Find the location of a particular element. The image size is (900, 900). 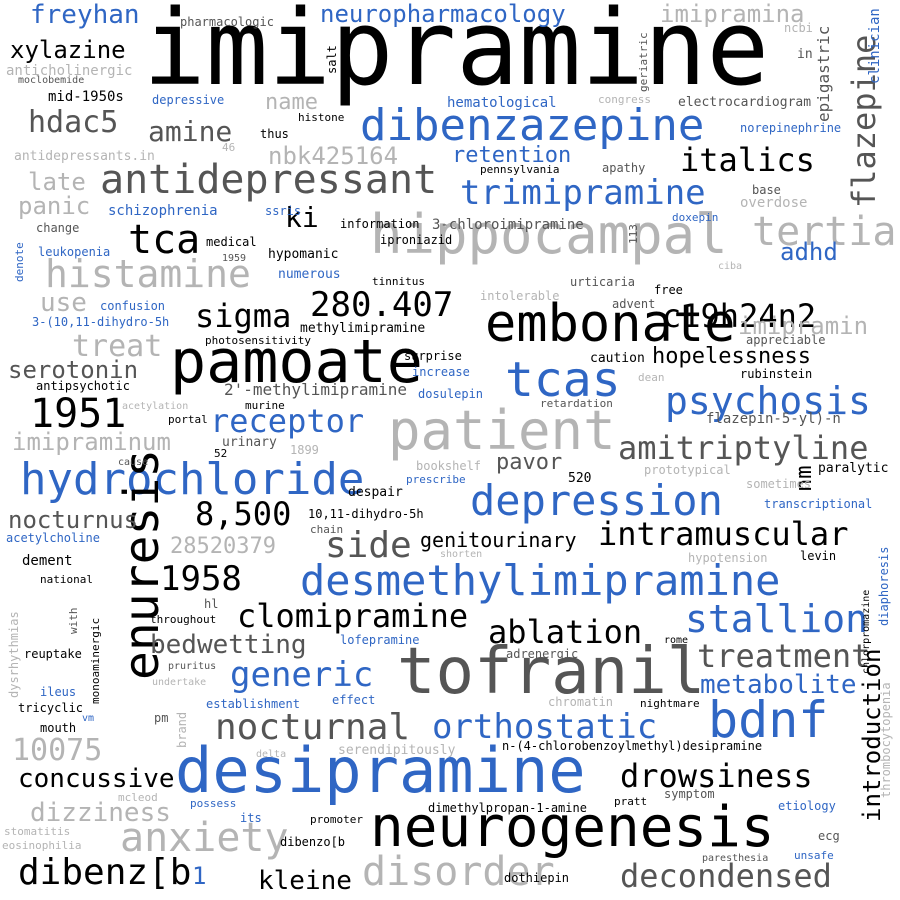

word: throughout is located at coordinates (183, 619).